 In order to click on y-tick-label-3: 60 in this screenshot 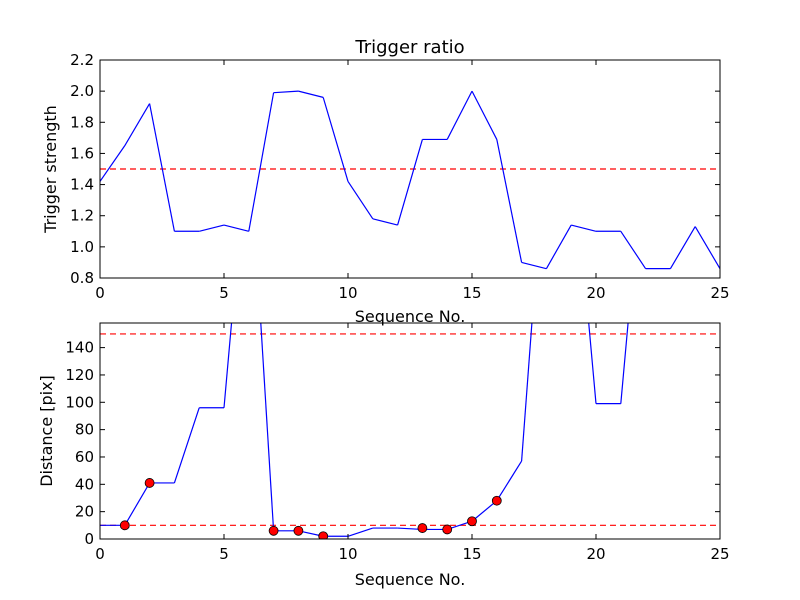, I will do `click(84, 457)`.